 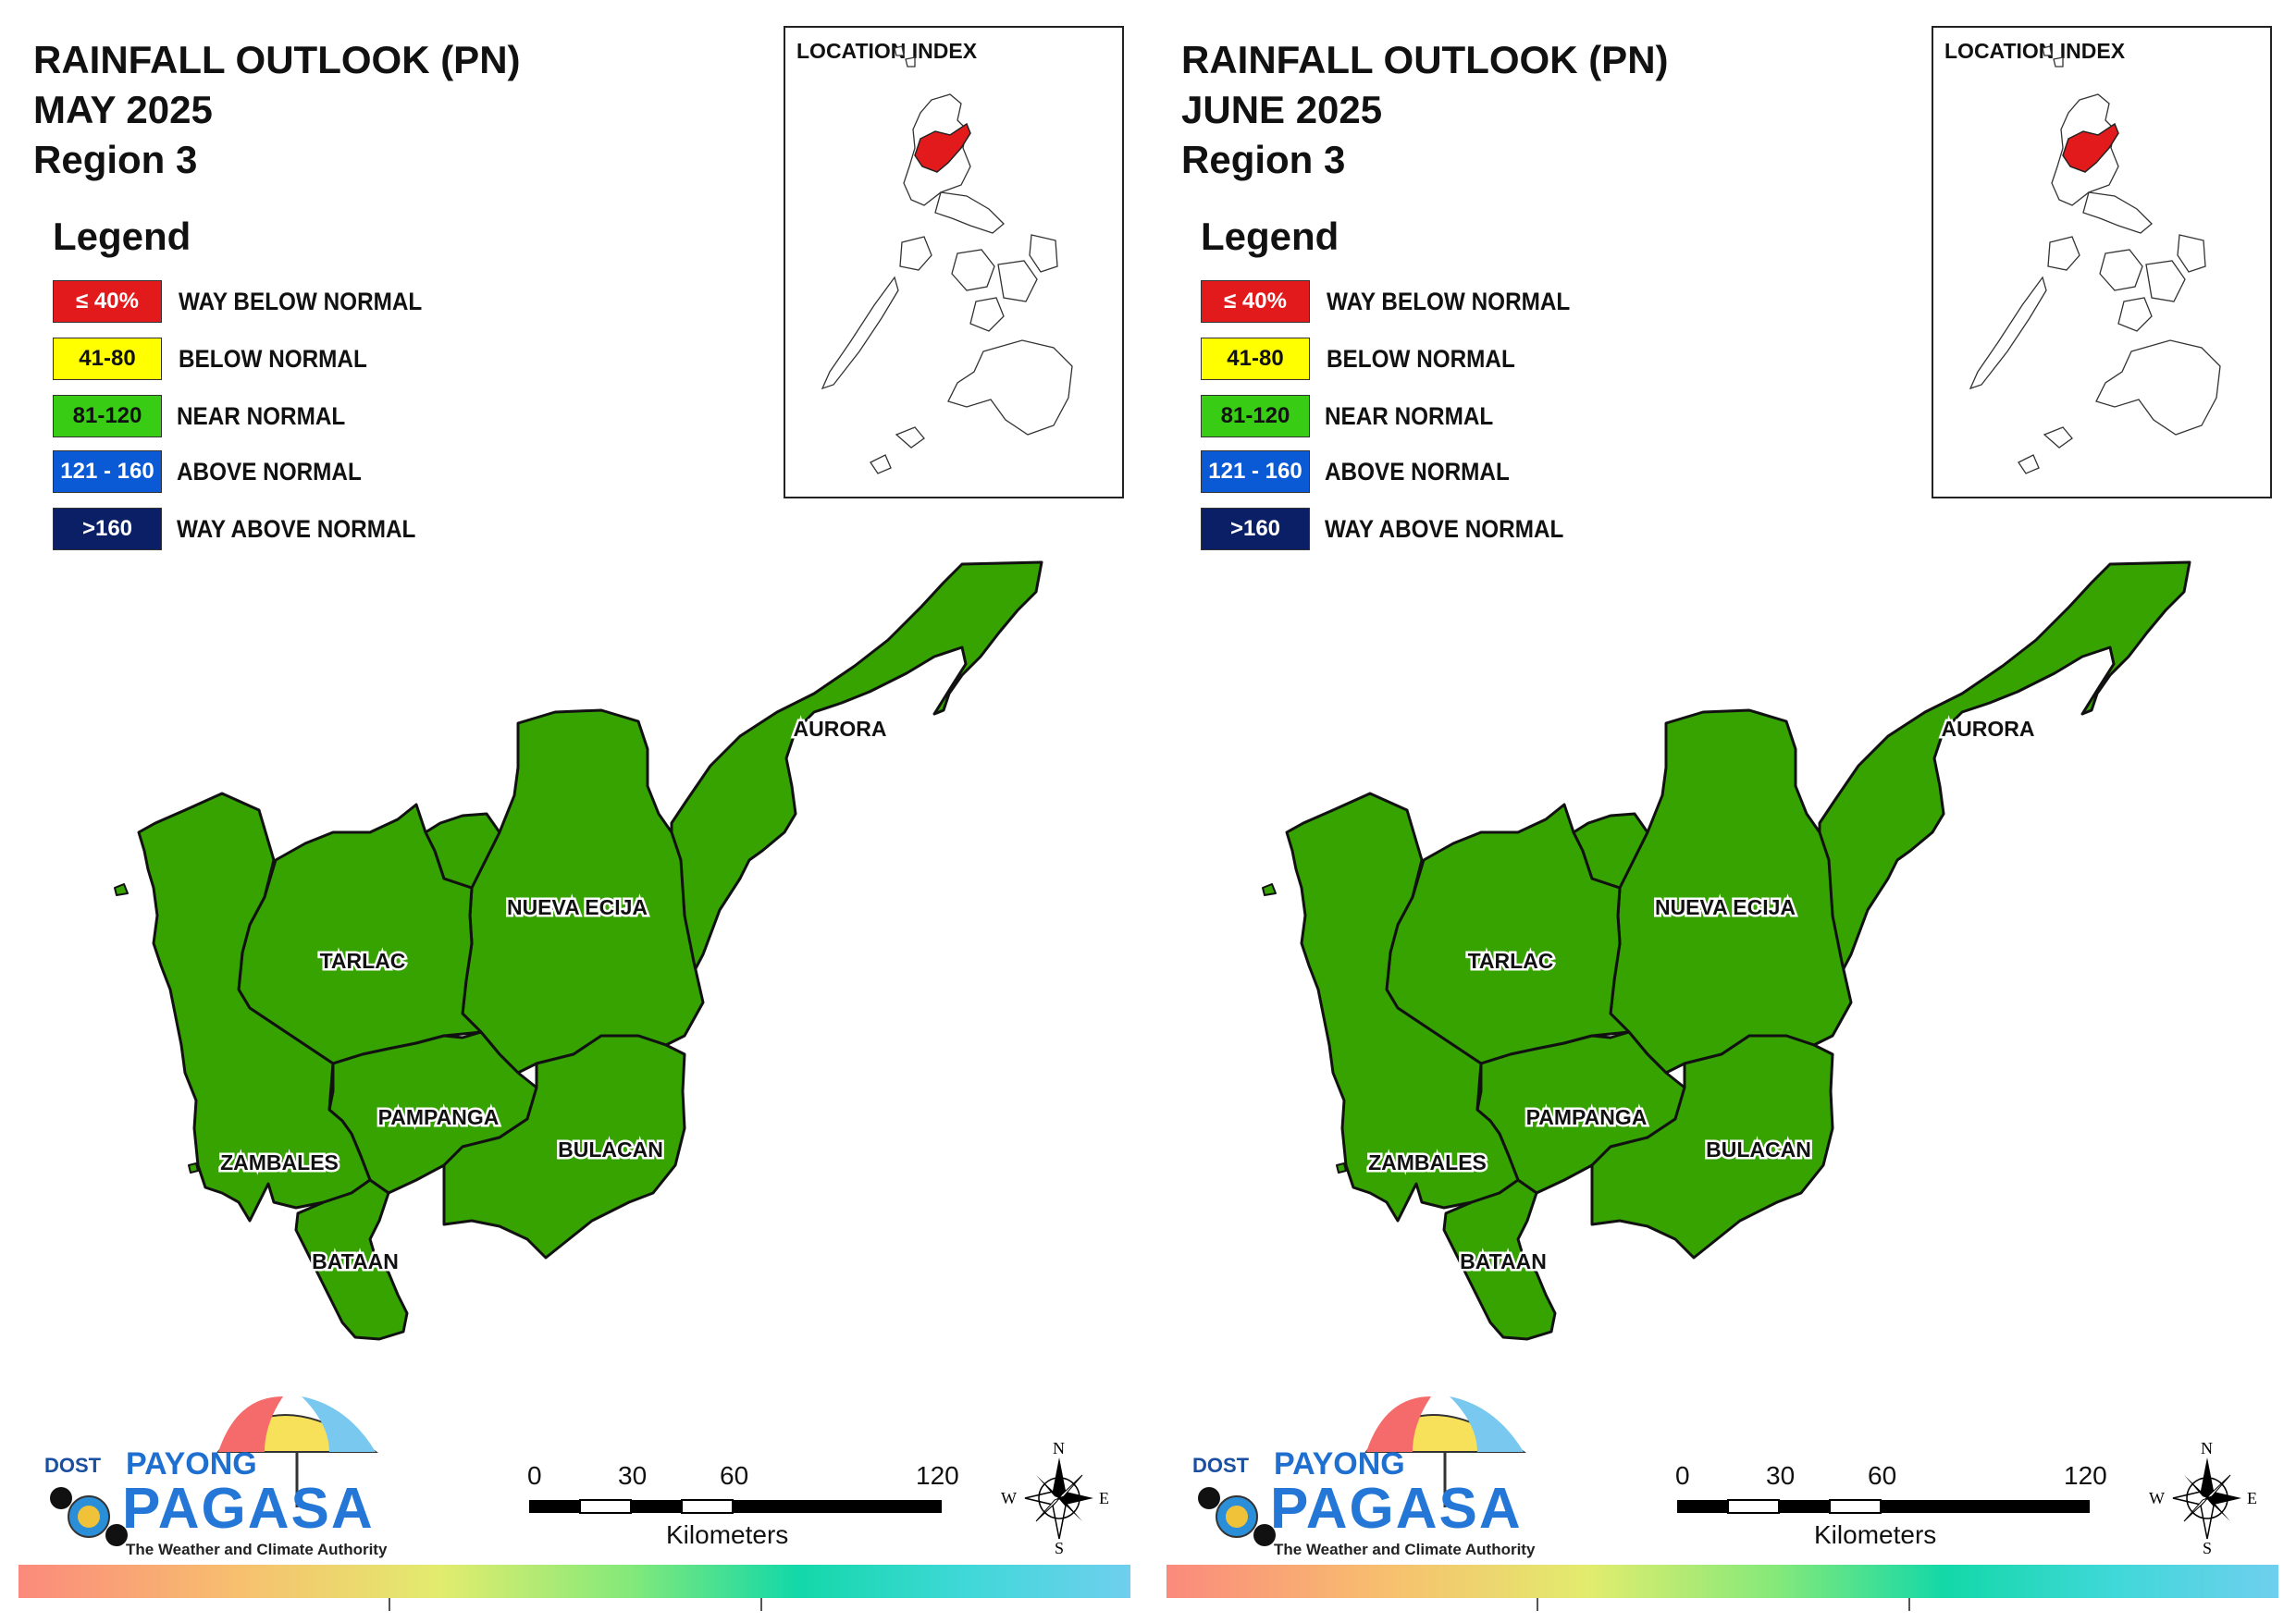 I want to click on north-arrow: N S E W, so click(x=2203, y=1498).